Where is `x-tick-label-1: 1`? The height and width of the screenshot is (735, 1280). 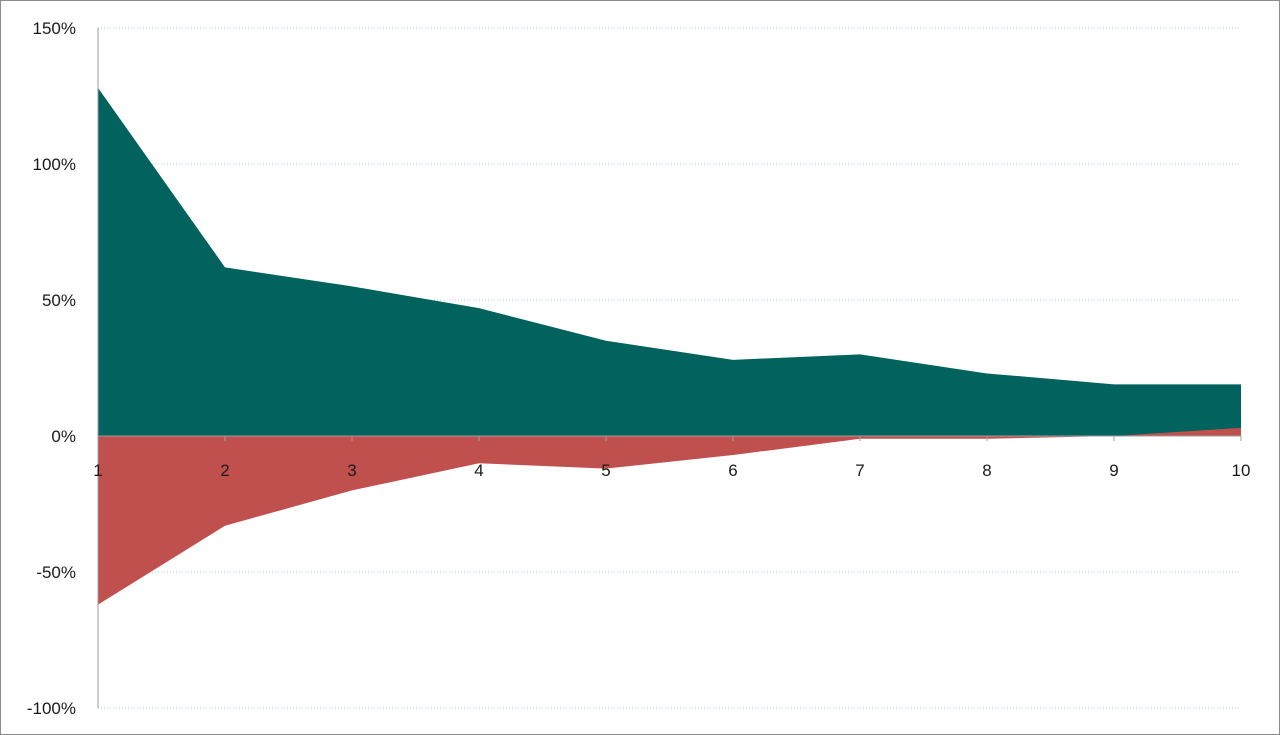 x-tick-label-1: 1 is located at coordinates (97, 470).